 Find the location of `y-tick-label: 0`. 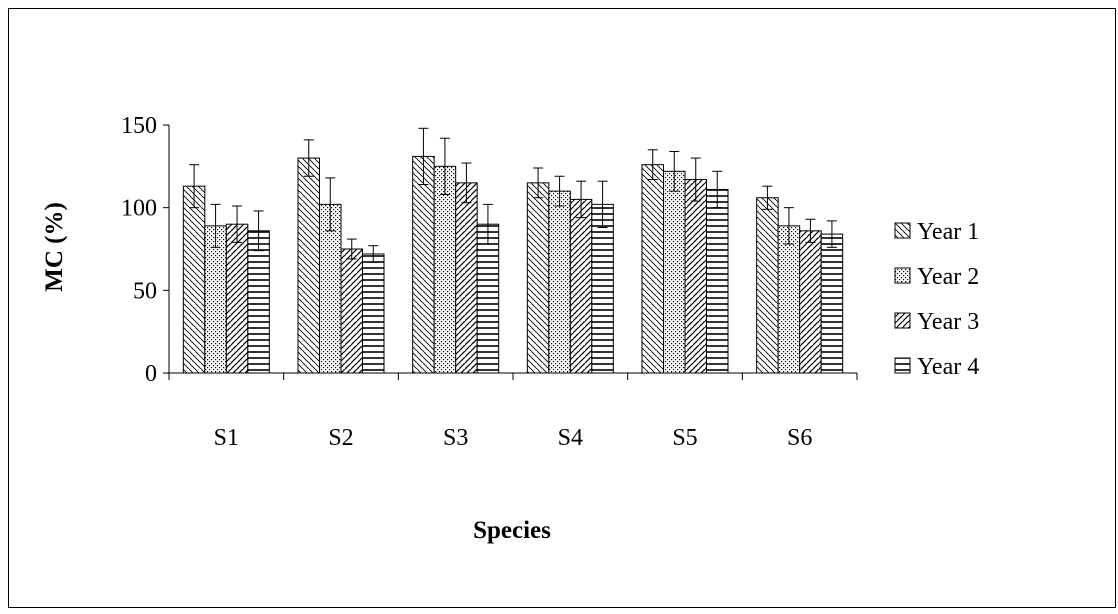

y-tick-label: 0 is located at coordinates (151, 374).